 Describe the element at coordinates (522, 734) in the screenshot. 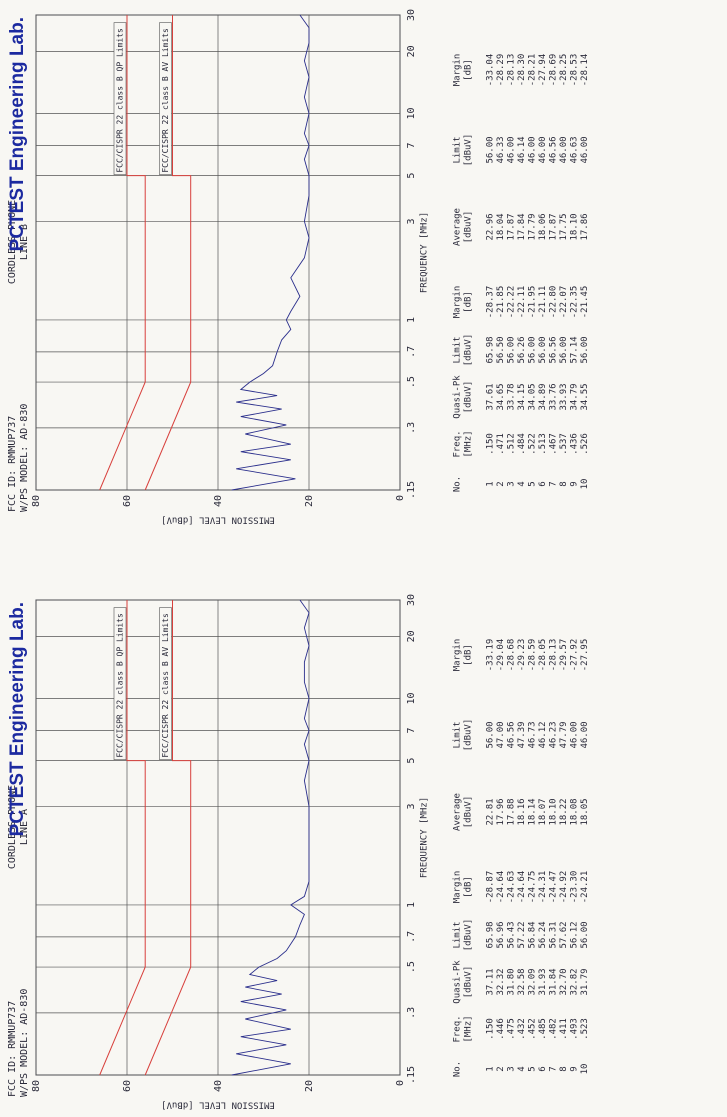

I see `table-cell: 47.39` at that location.